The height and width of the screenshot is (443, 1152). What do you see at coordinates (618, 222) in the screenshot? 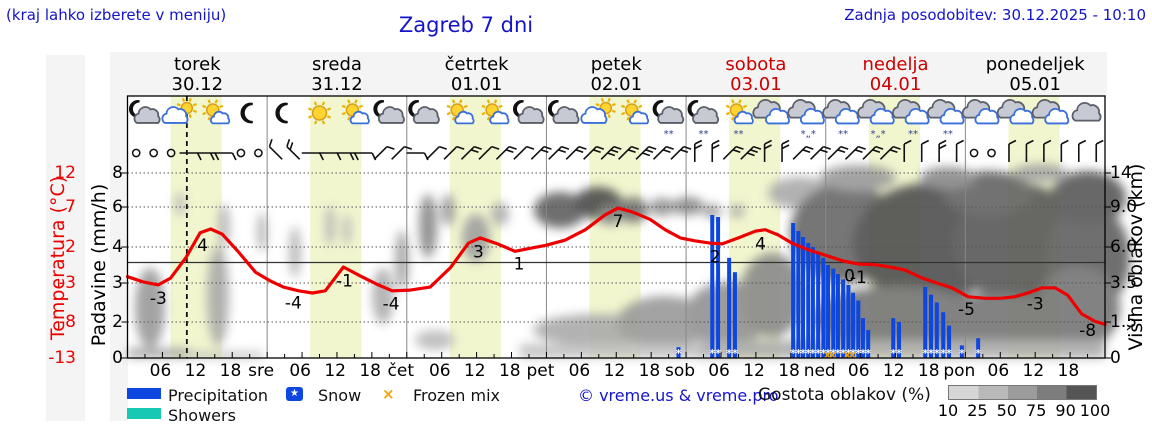
I see `temp-value-label: 7` at bounding box center [618, 222].